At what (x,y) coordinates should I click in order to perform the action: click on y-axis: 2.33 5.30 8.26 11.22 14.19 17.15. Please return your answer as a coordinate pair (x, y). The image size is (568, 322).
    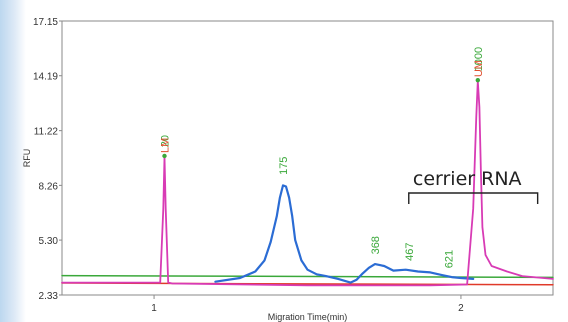
    Looking at the image, I should click on (47, 159).